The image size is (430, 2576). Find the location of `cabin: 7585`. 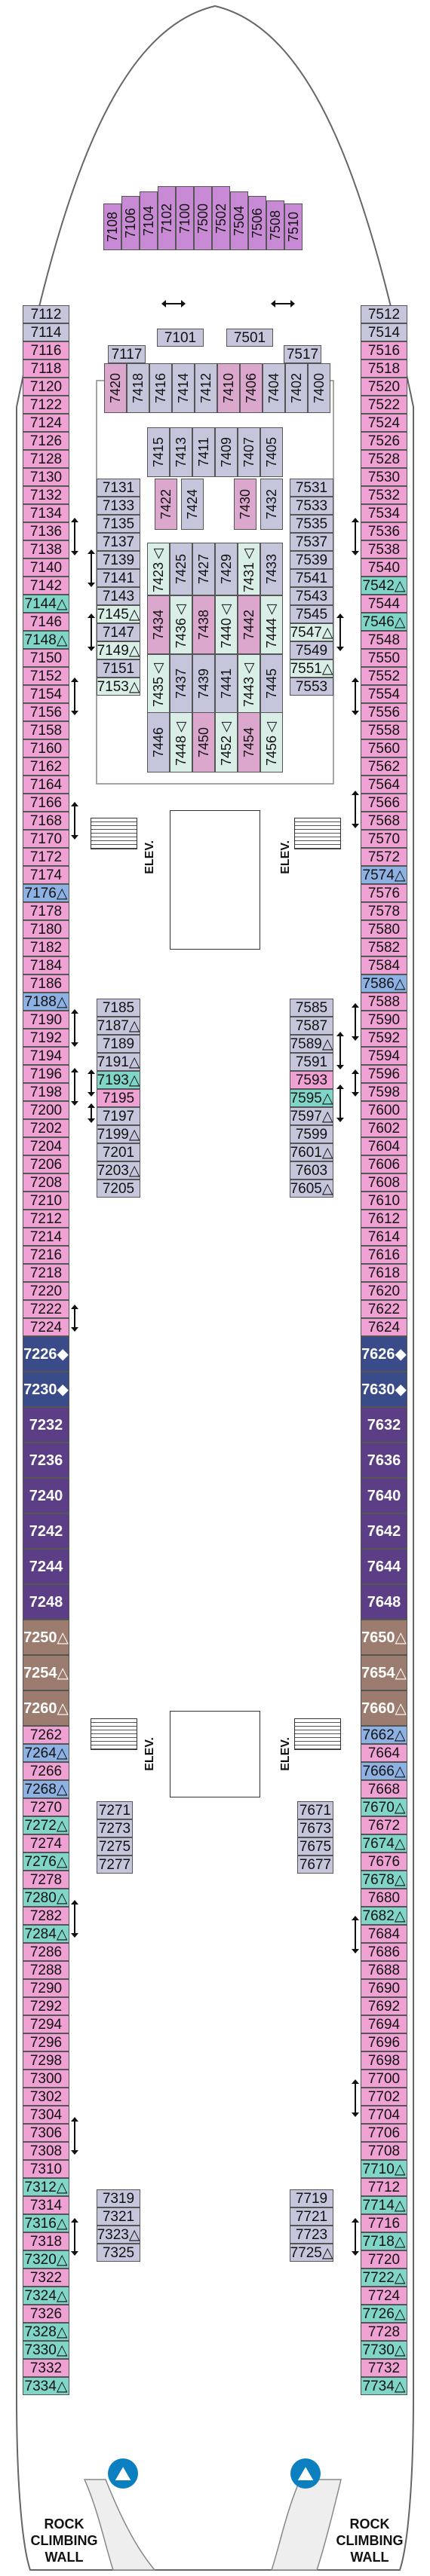

cabin: 7585 is located at coordinates (311, 1008).